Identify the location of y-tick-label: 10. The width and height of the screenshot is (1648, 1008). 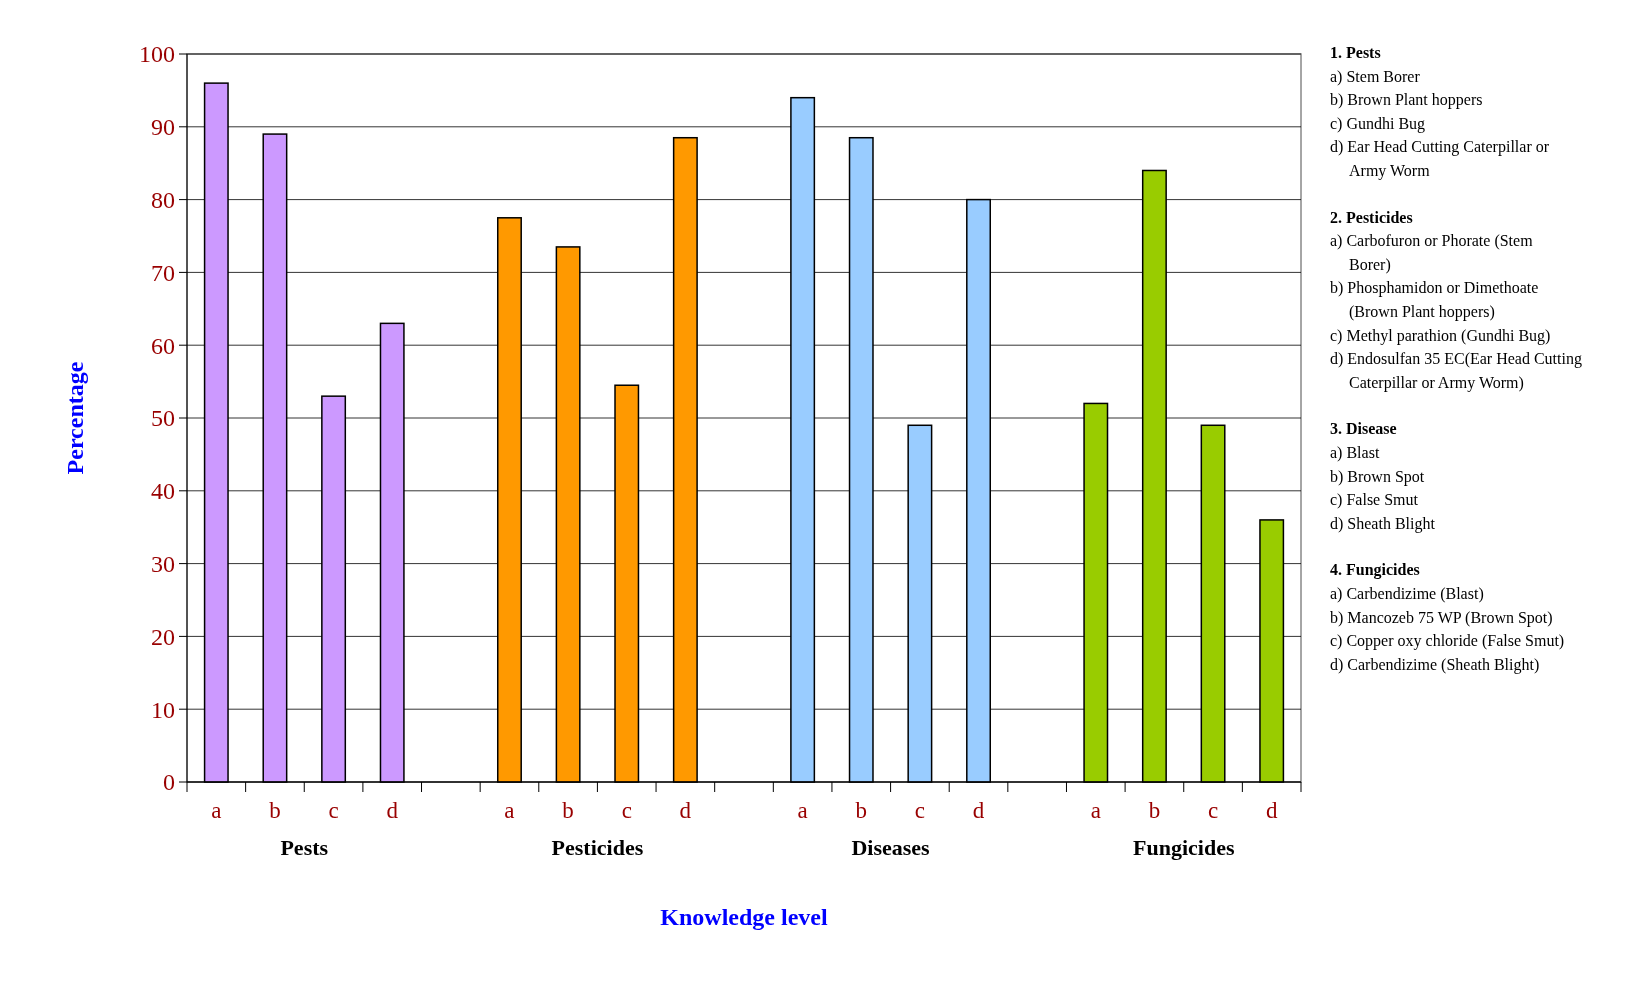
(163, 709).